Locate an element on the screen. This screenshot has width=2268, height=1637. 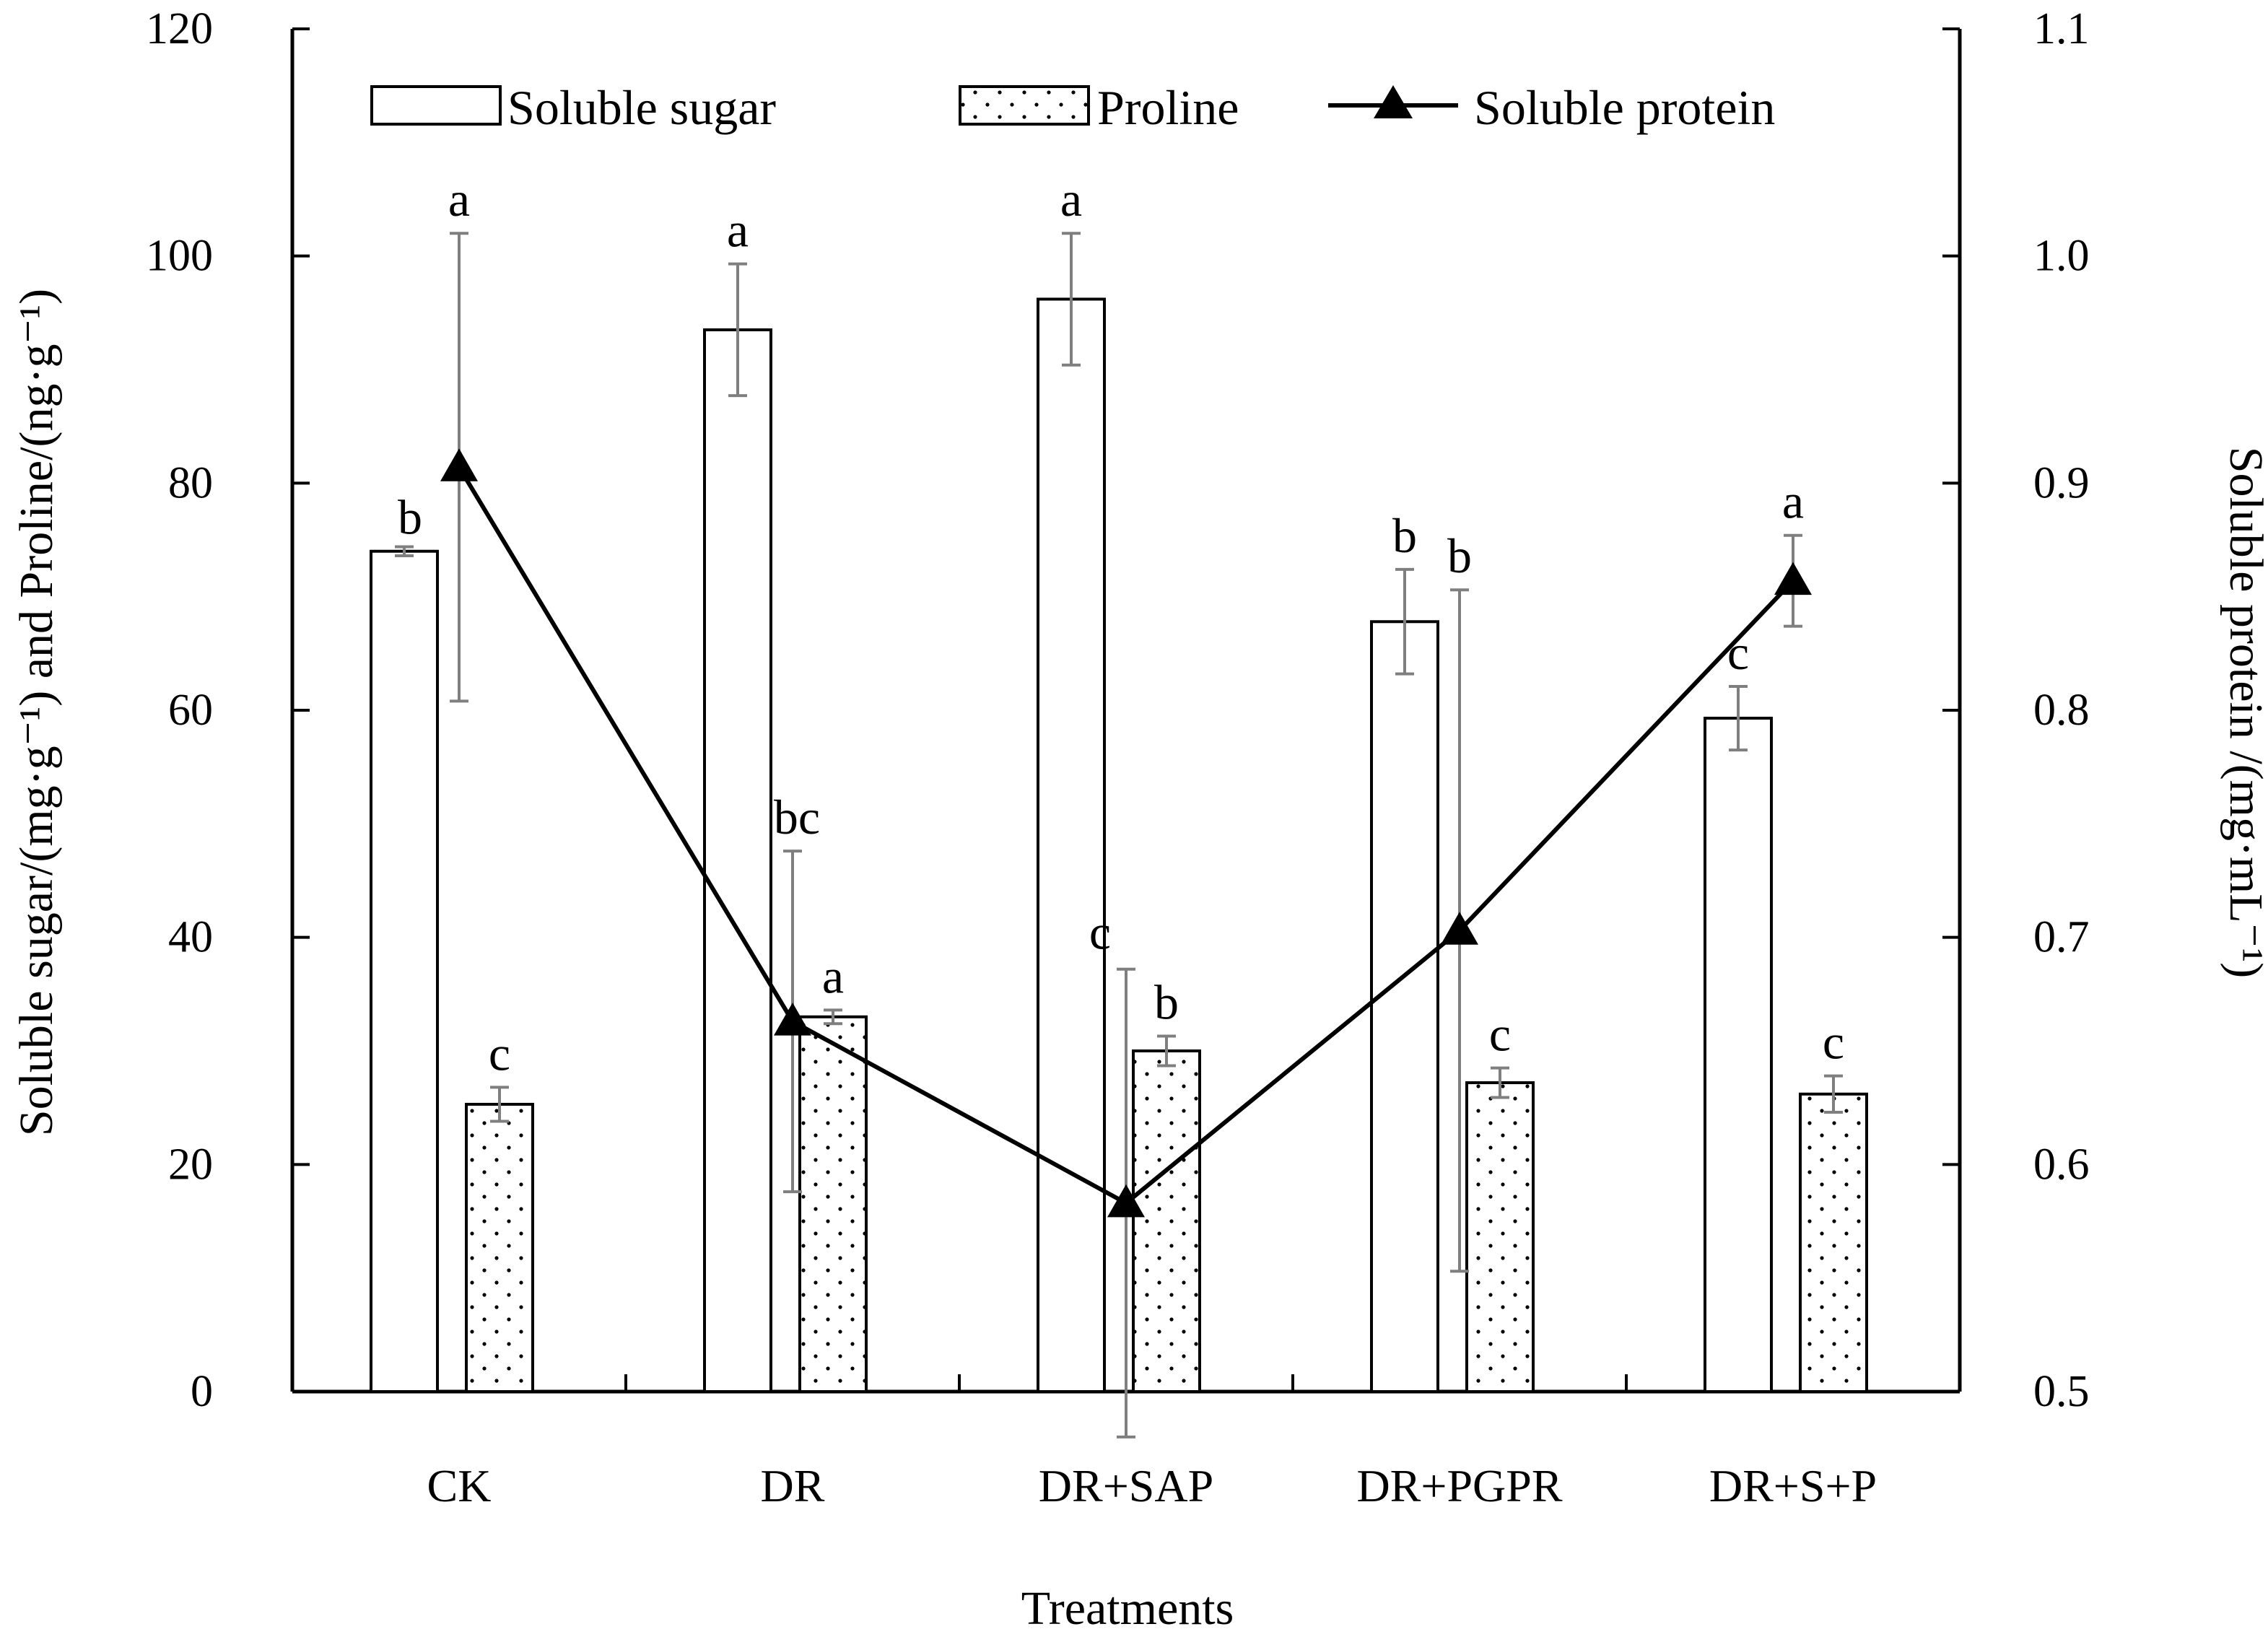
legend: Soluble sugar Proline Soluble protein is located at coordinates (1072, 107).